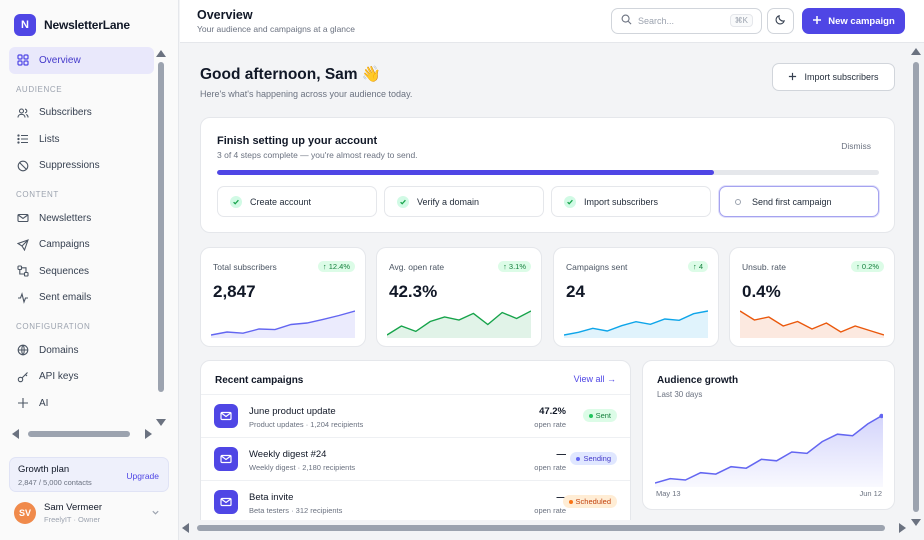  Describe the element at coordinates (73, 507) in the screenshot. I see `user-name: Sam Vermeer` at that location.